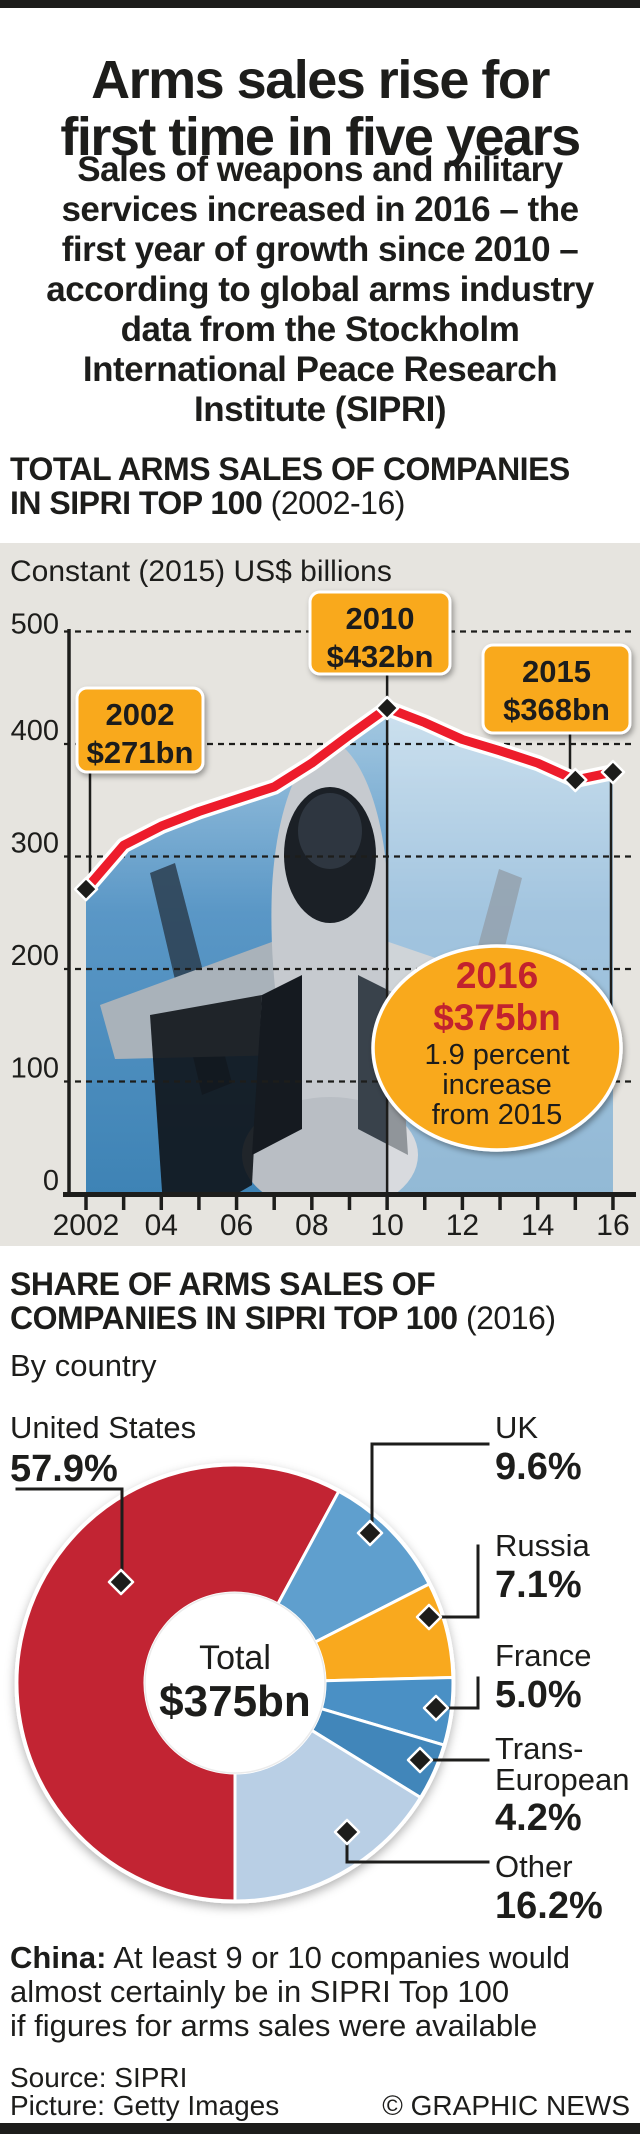 The image size is (640, 2134). I want to click on data-point-2016, so click(613, 772).